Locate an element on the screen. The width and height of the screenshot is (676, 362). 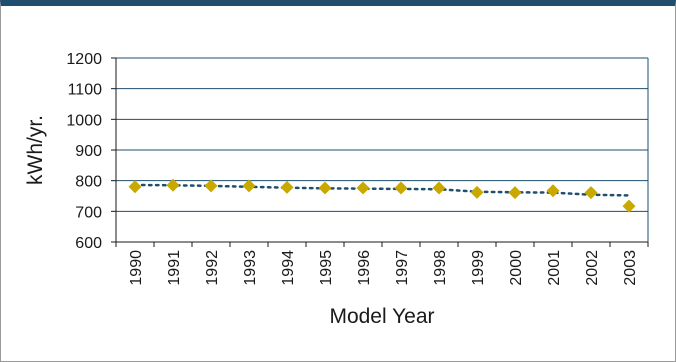
data-point-1998 is located at coordinates (439, 188).